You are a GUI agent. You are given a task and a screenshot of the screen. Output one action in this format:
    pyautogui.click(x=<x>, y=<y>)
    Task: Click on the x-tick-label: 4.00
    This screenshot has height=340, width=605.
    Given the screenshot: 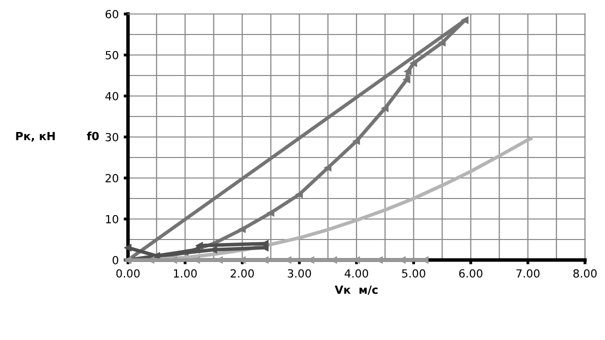 What is the action you would take?
    pyautogui.click(x=356, y=273)
    